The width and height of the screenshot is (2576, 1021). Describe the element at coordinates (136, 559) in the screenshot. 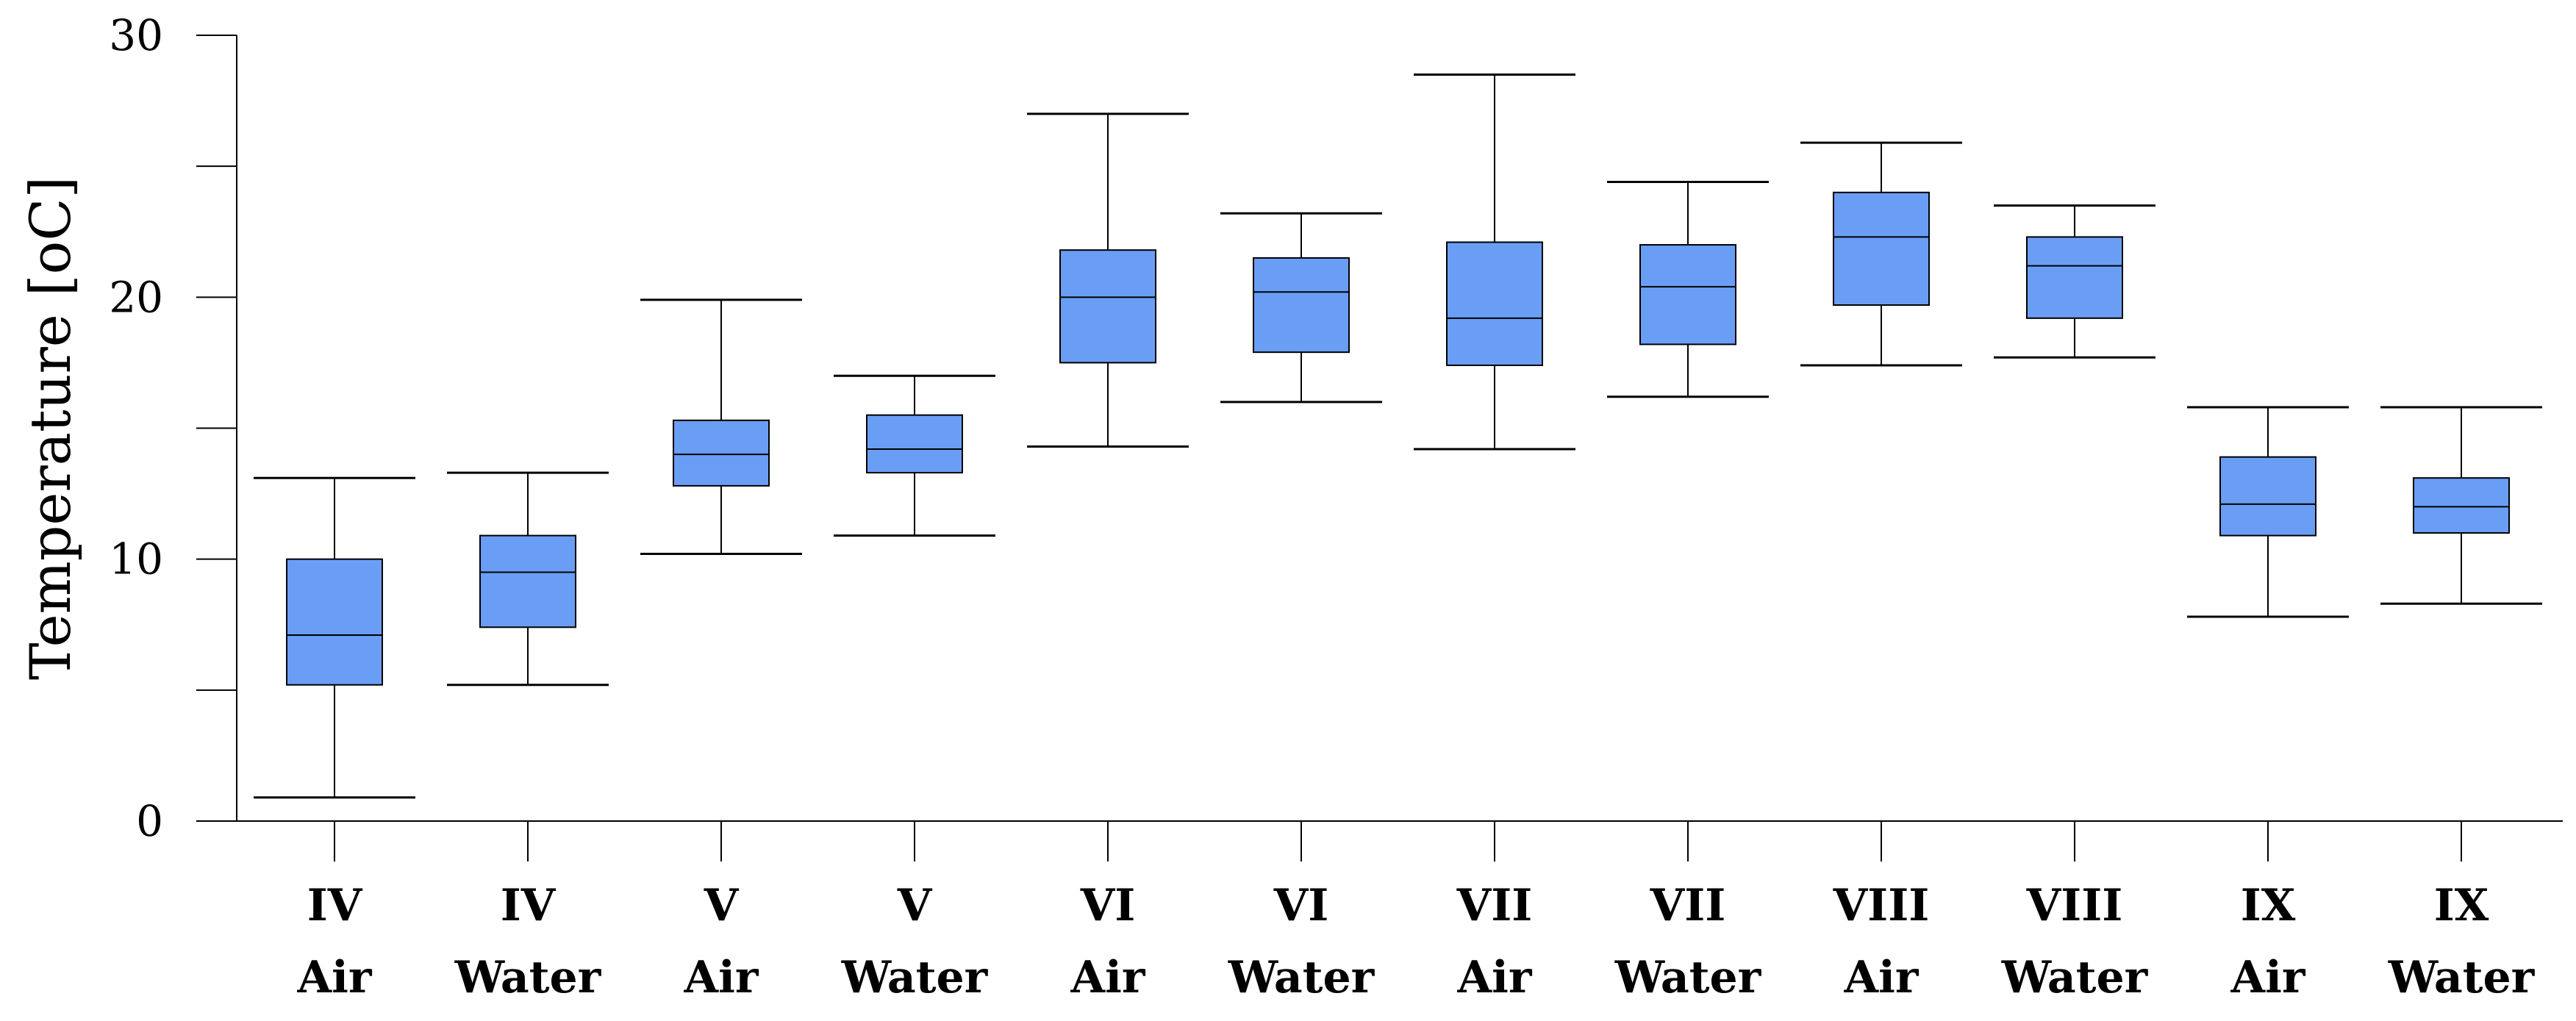

I see `y-tick-label: 10` at that location.